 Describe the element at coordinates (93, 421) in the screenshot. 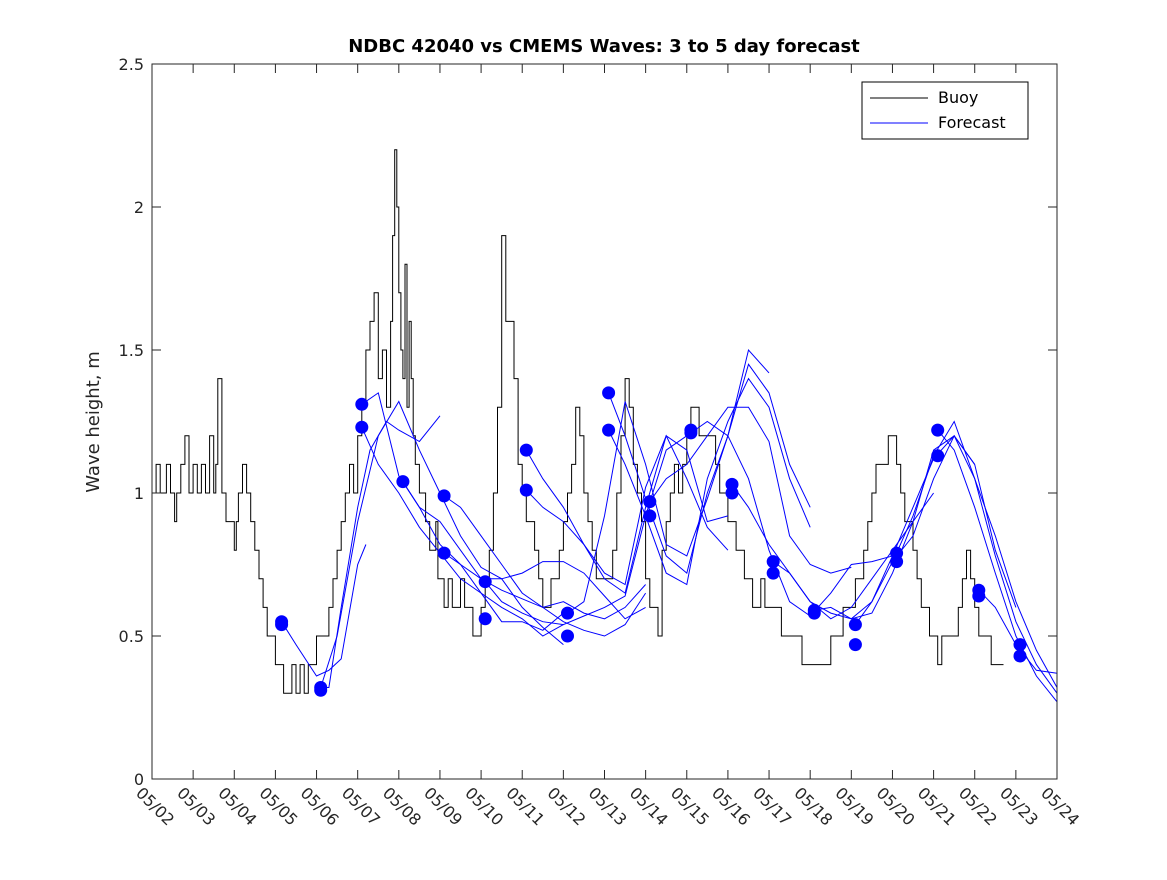

I see `y-axis-label: Wave height, m` at that location.